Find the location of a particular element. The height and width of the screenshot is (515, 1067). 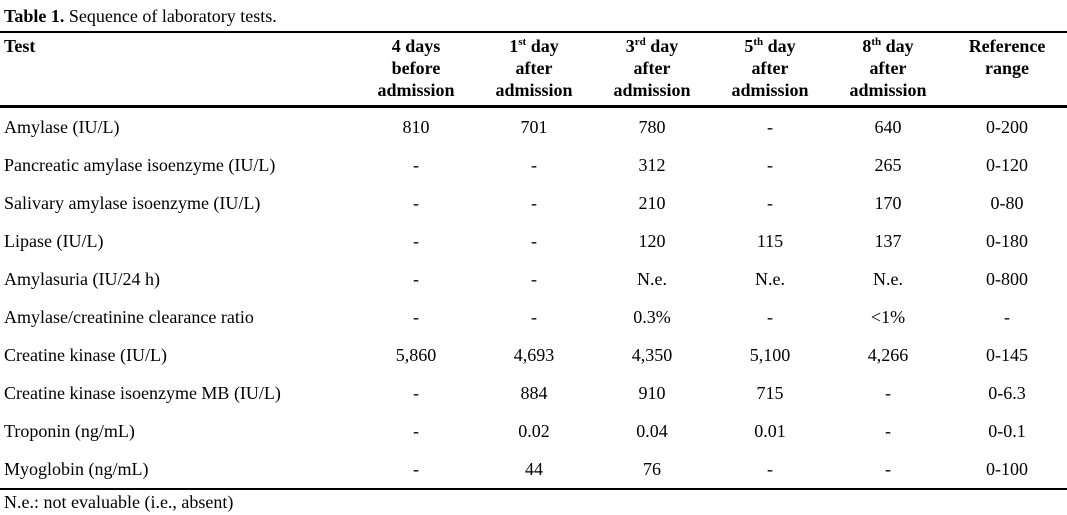

cell-value: 120 is located at coordinates (652, 240).